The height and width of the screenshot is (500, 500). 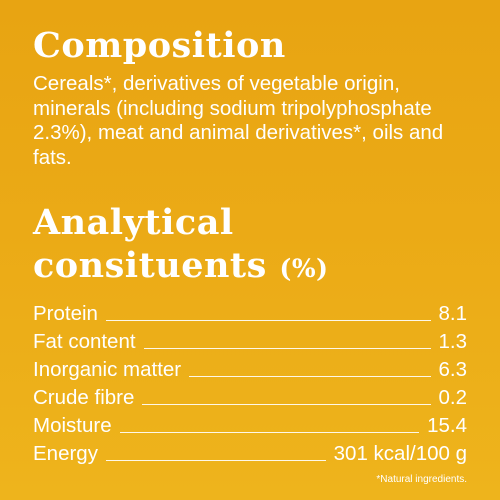 What do you see at coordinates (453, 369) in the screenshot?
I see `row-value: 6.3` at bounding box center [453, 369].